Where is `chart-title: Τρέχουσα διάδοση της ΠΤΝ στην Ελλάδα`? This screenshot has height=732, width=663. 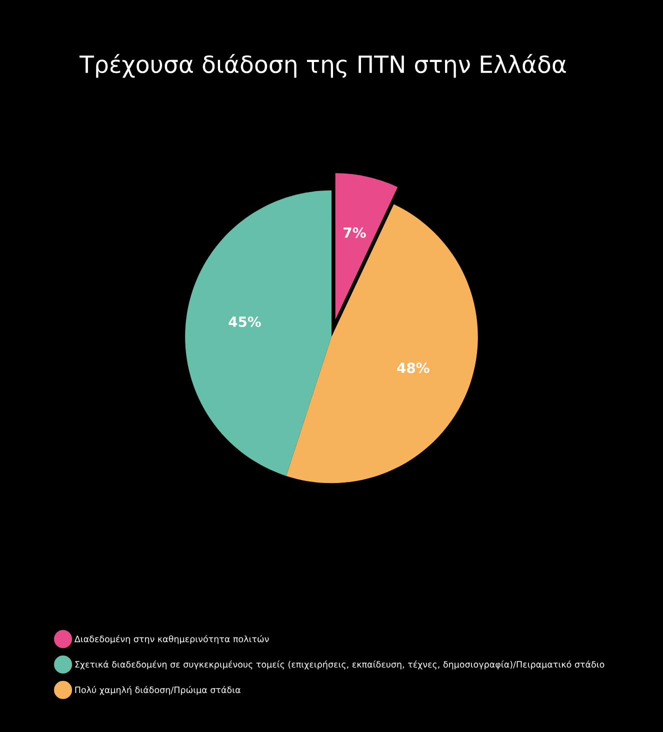 chart-title: Τρέχουσα διάδοση της ΠΤΝ στην Ελλάδα is located at coordinates (322, 66).